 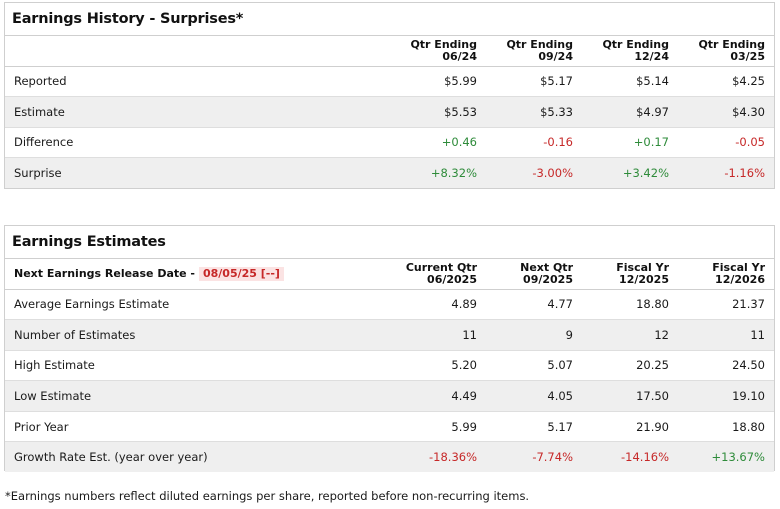 What do you see at coordinates (630, 172) in the screenshot?
I see `cell-value: +3.42%` at bounding box center [630, 172].